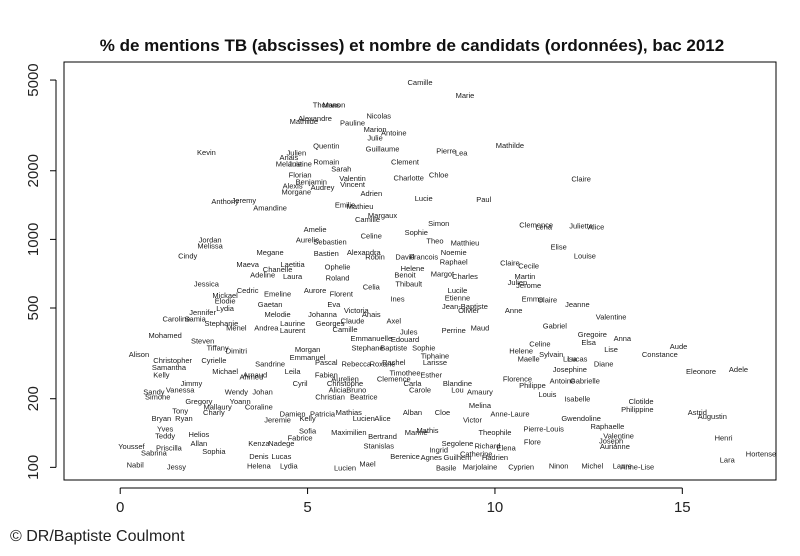 The image size is (800, 556). What do you see at coordinates (435, 362) in the screenshot?
I see `point-label: Larisse` at bounding box center [435, 362].